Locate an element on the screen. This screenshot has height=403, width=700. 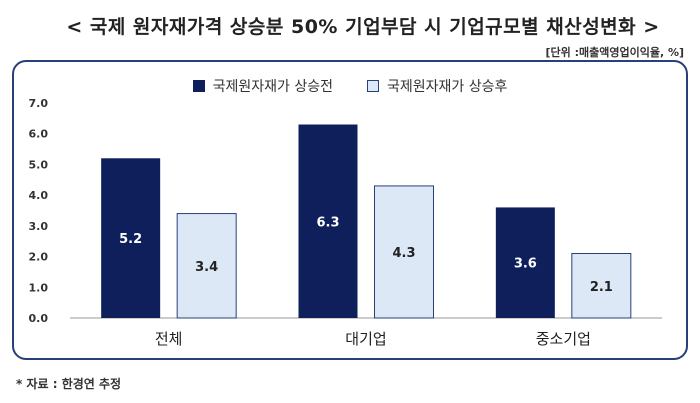
chart-title: < 국제 원자재가격 상승분 50% 기업부담 시 기업규모별 채산성변화 > is located at coordinates (363, 27).